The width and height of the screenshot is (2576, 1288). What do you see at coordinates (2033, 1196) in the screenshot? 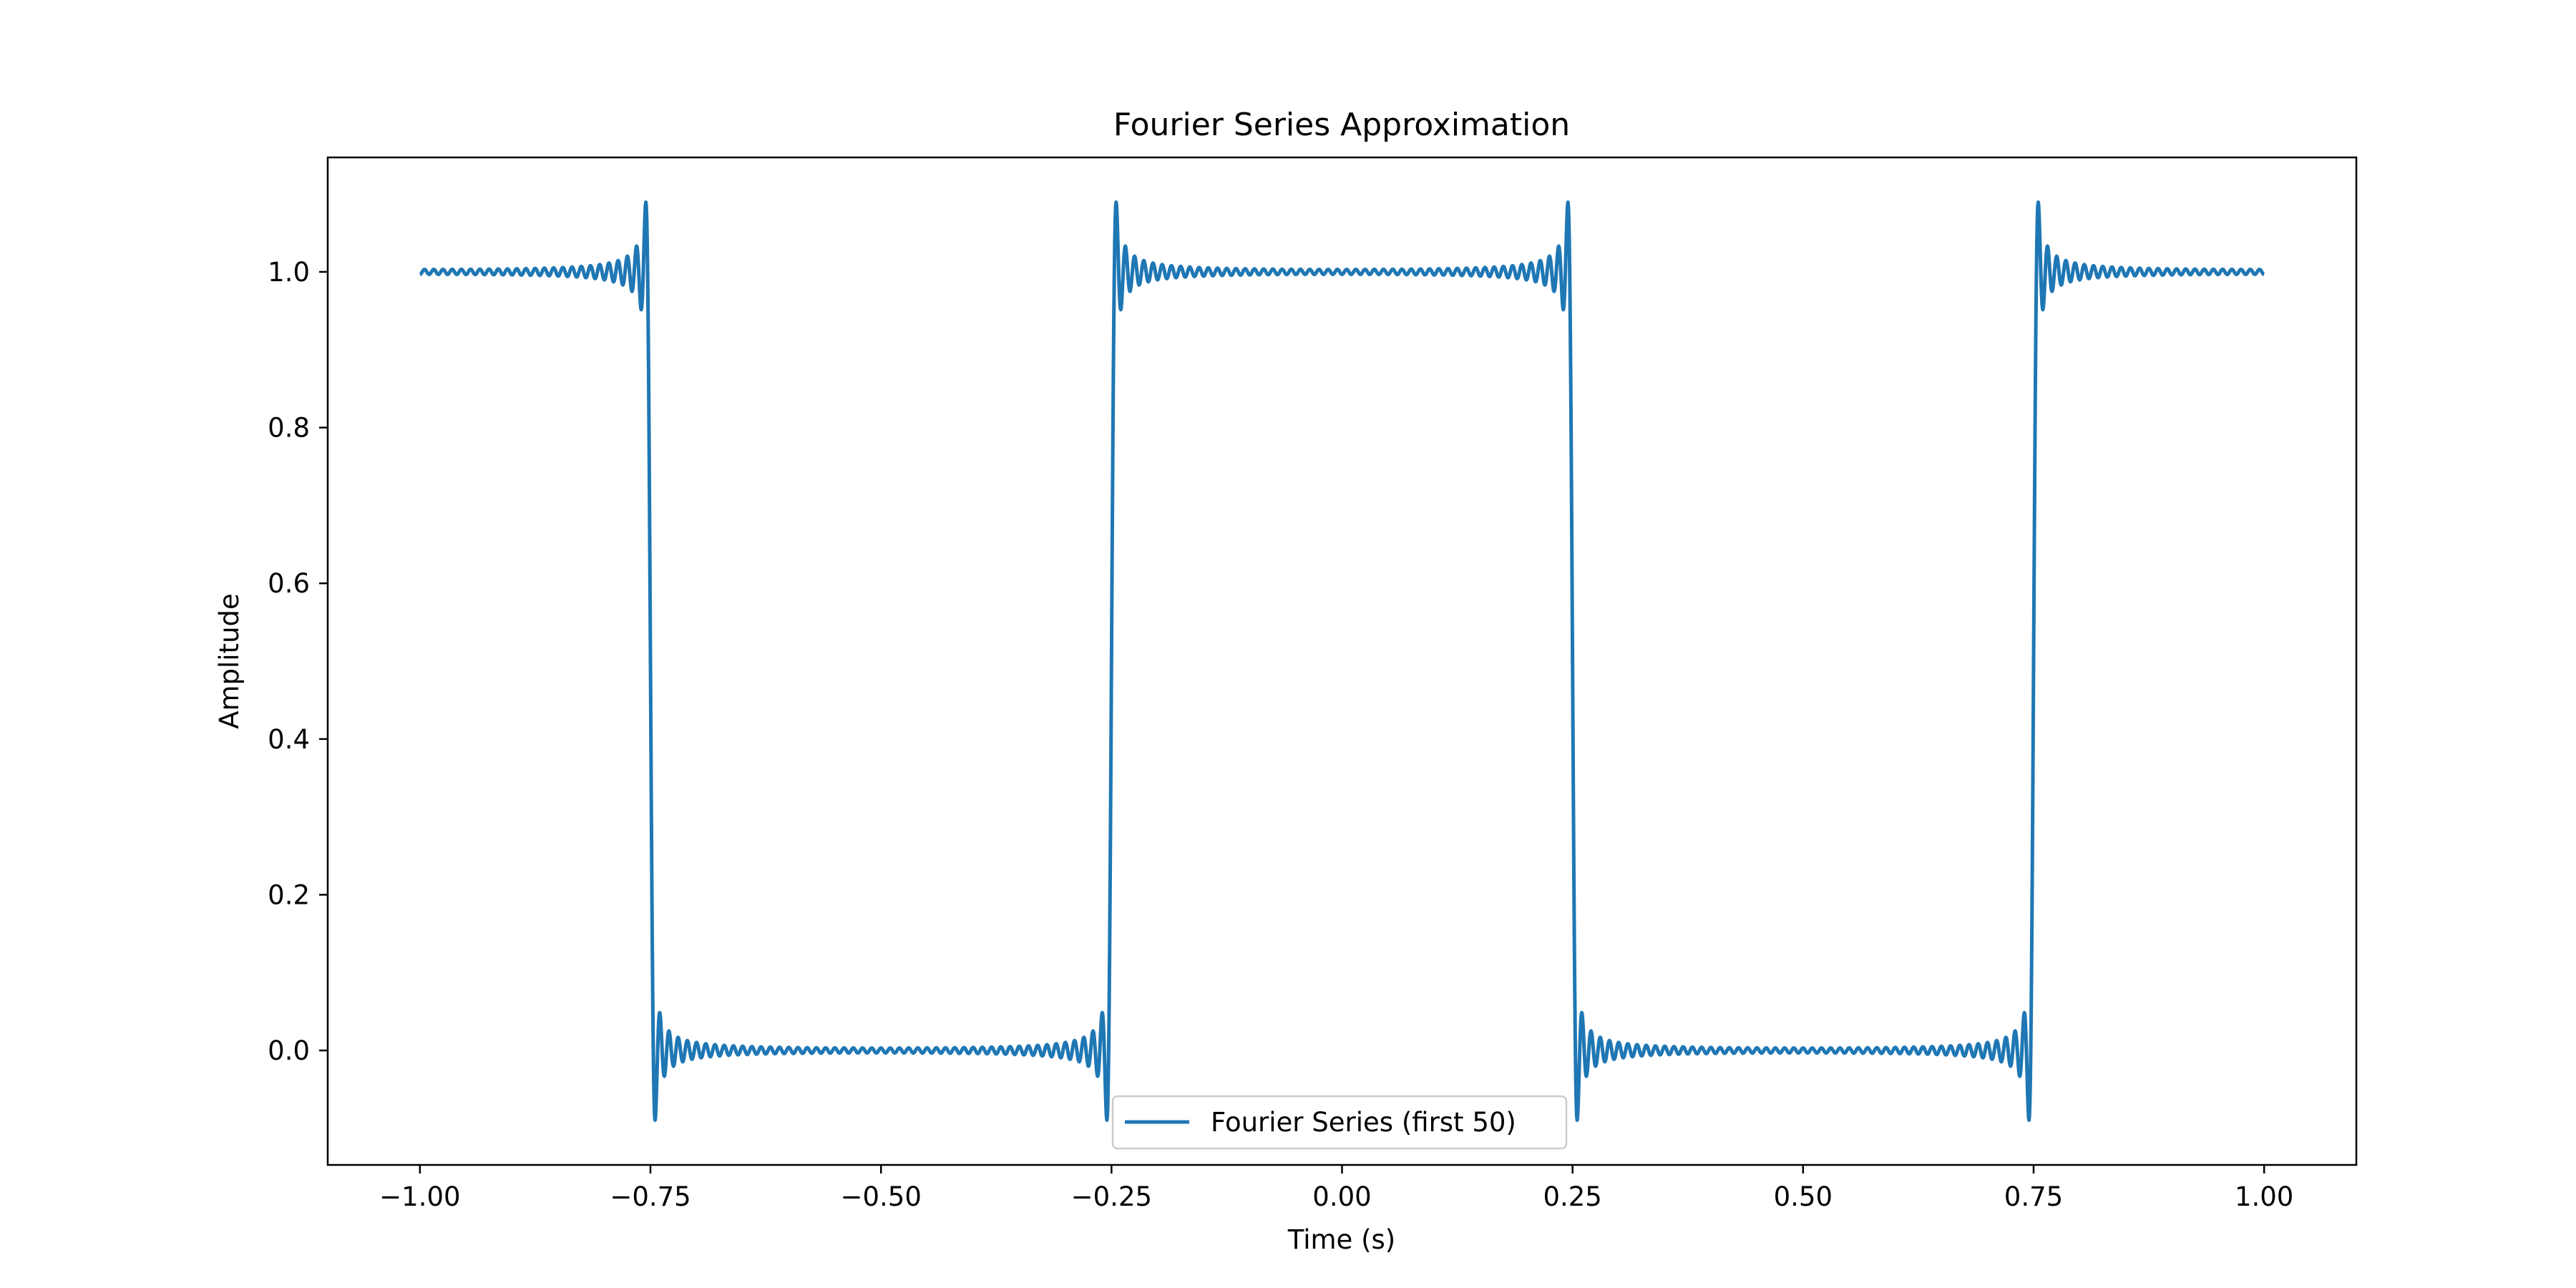
I see `x-tick-label: 0.75` at bounding box center [2033, 1196].